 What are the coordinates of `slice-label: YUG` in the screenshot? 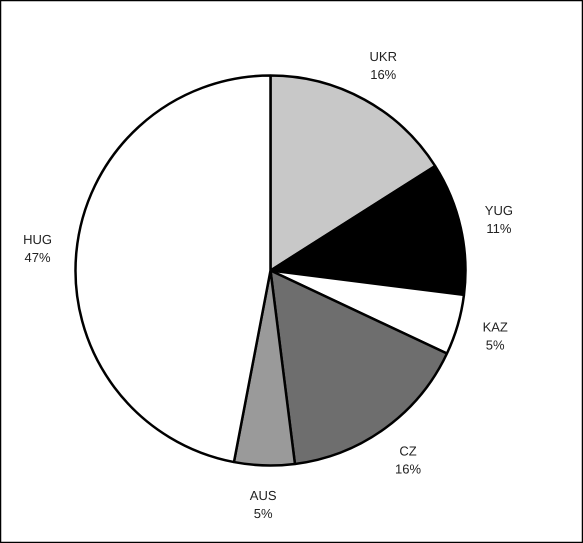 It's located at (498, 210).